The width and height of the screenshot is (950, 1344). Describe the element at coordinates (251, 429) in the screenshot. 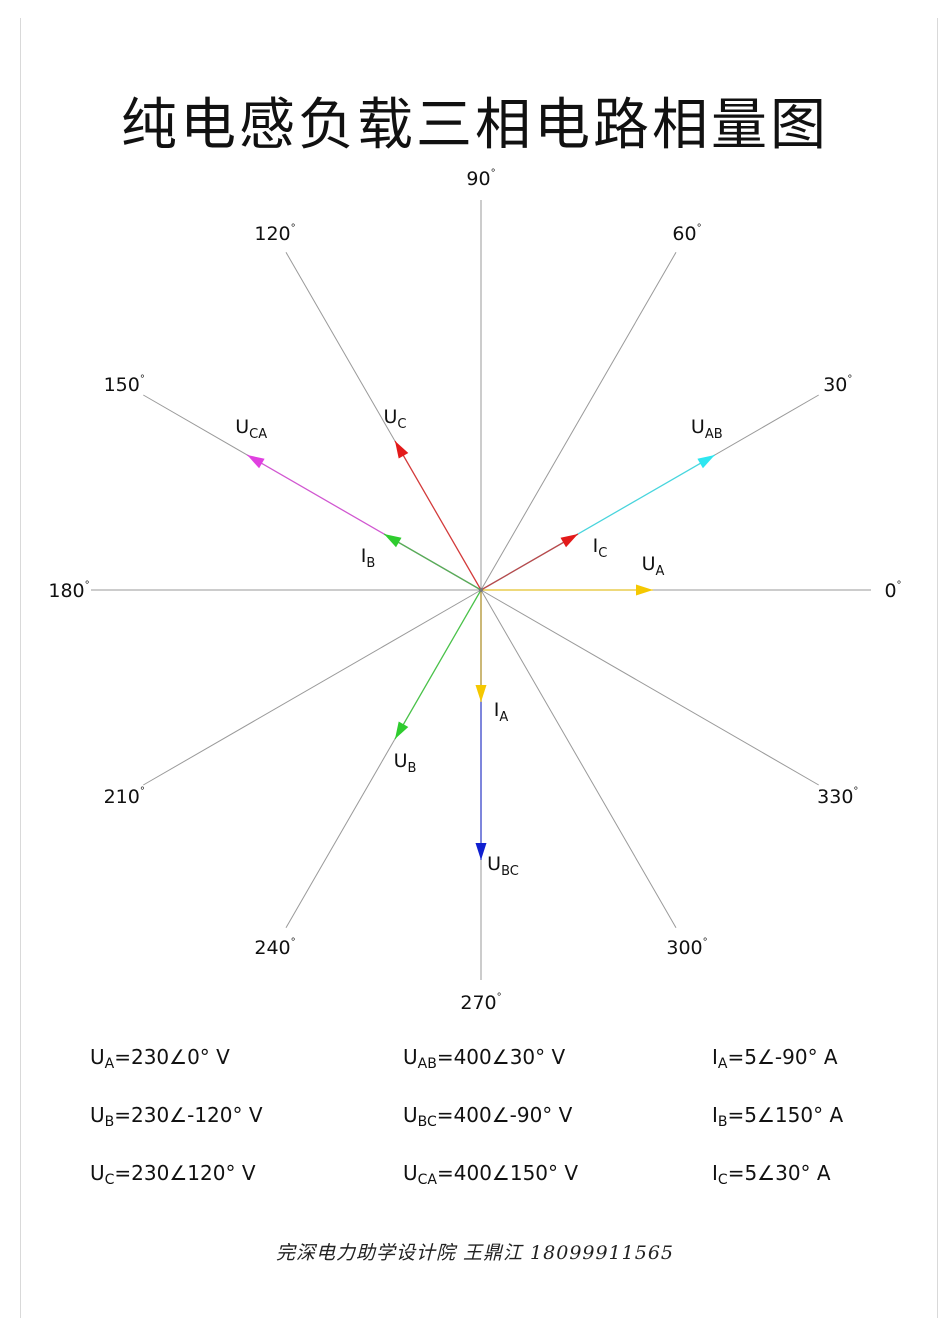

I see `phasor-label-uca: UCA` at that location.